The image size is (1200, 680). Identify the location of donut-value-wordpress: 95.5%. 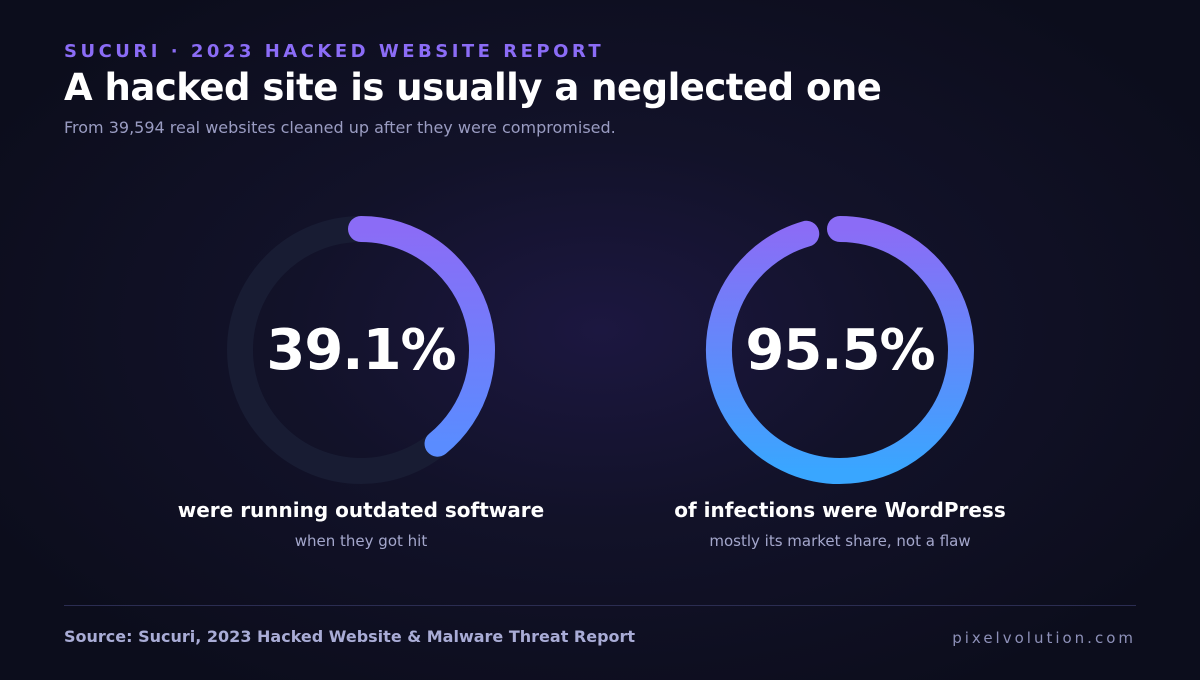
(840, 350).